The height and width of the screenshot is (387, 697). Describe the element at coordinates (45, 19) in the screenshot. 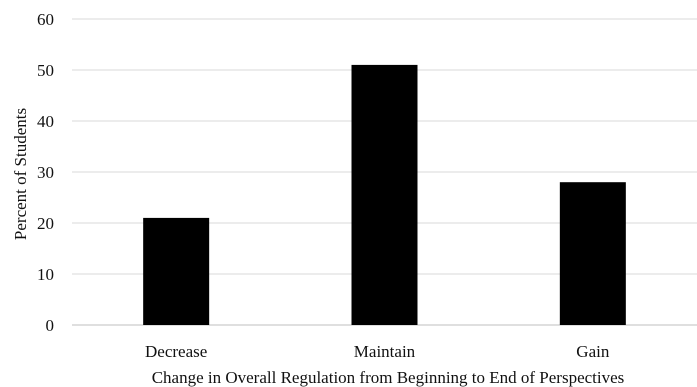

I see `y-tick-label: 60` at that location.